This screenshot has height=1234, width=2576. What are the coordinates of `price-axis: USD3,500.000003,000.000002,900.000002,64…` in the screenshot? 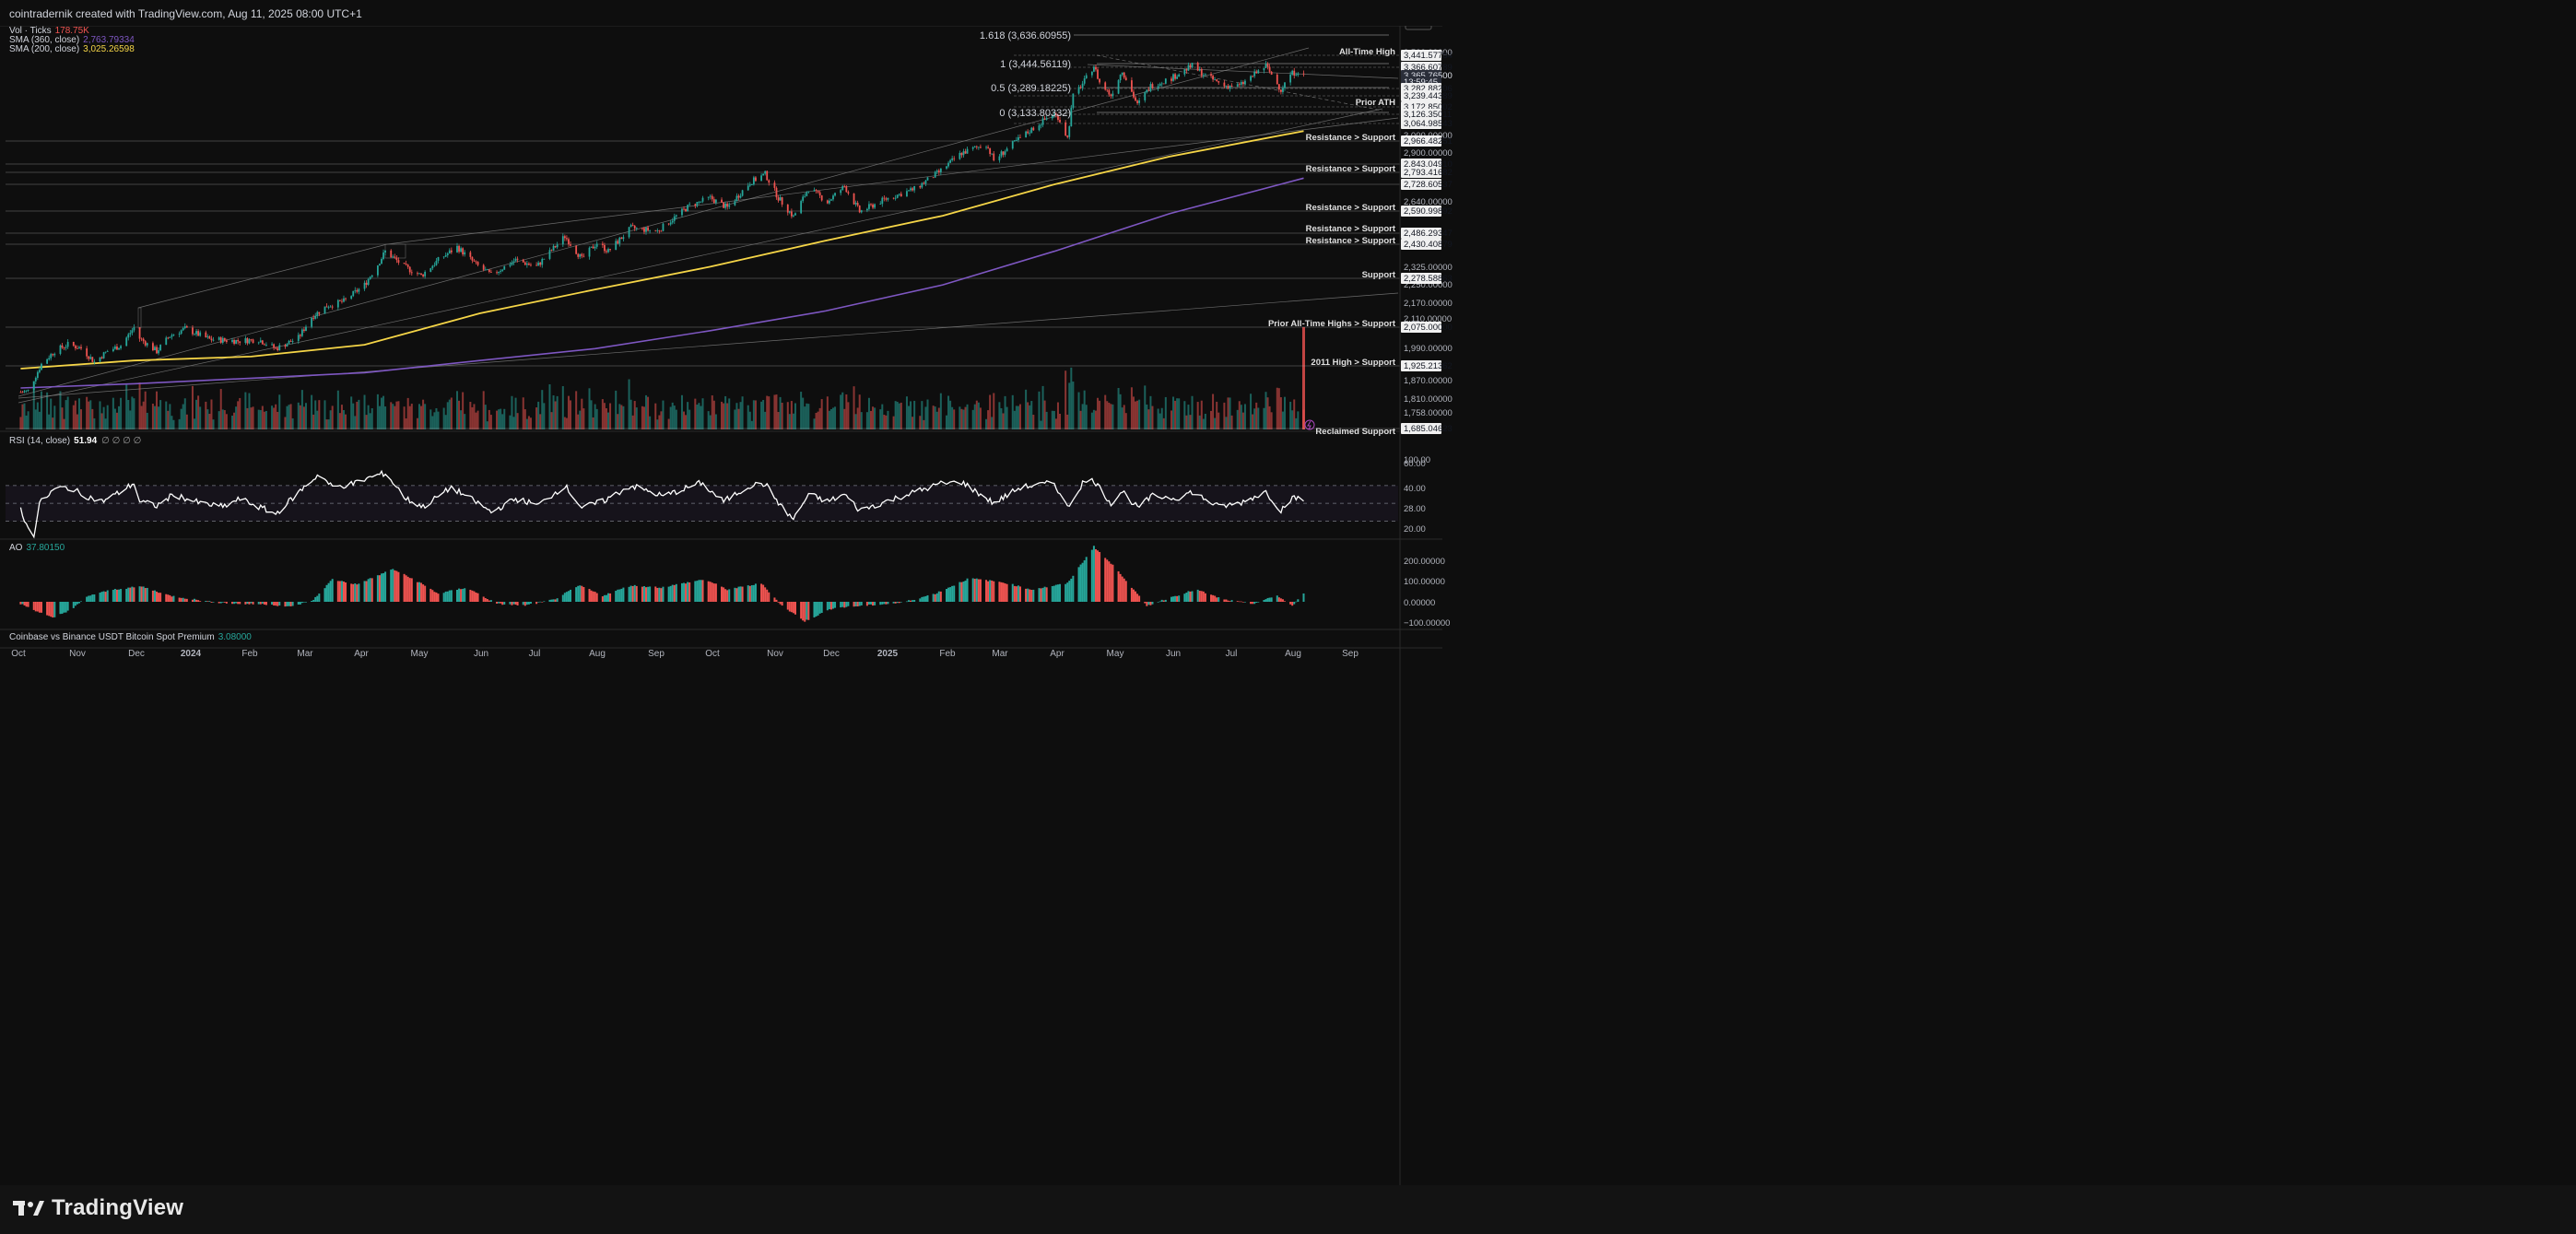 It's located at (1427, 322).